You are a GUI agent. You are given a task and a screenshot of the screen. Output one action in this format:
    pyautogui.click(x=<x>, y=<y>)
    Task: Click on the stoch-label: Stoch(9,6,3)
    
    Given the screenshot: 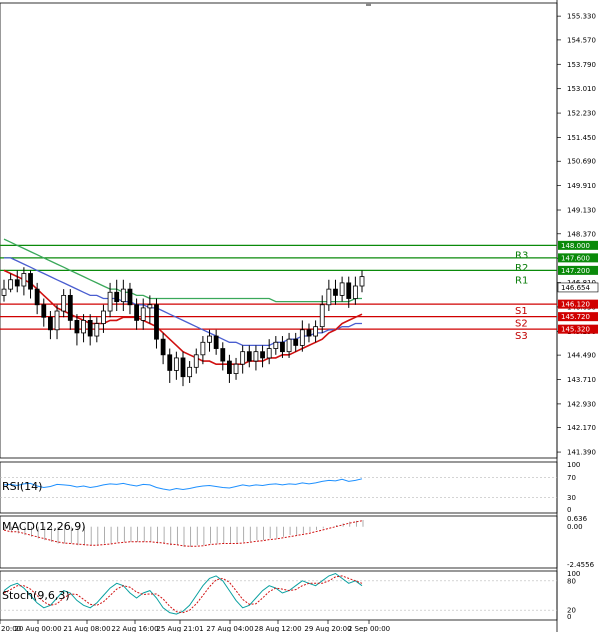 What is the action you would take?
    pyautogui.click(x=36, y=595)
    